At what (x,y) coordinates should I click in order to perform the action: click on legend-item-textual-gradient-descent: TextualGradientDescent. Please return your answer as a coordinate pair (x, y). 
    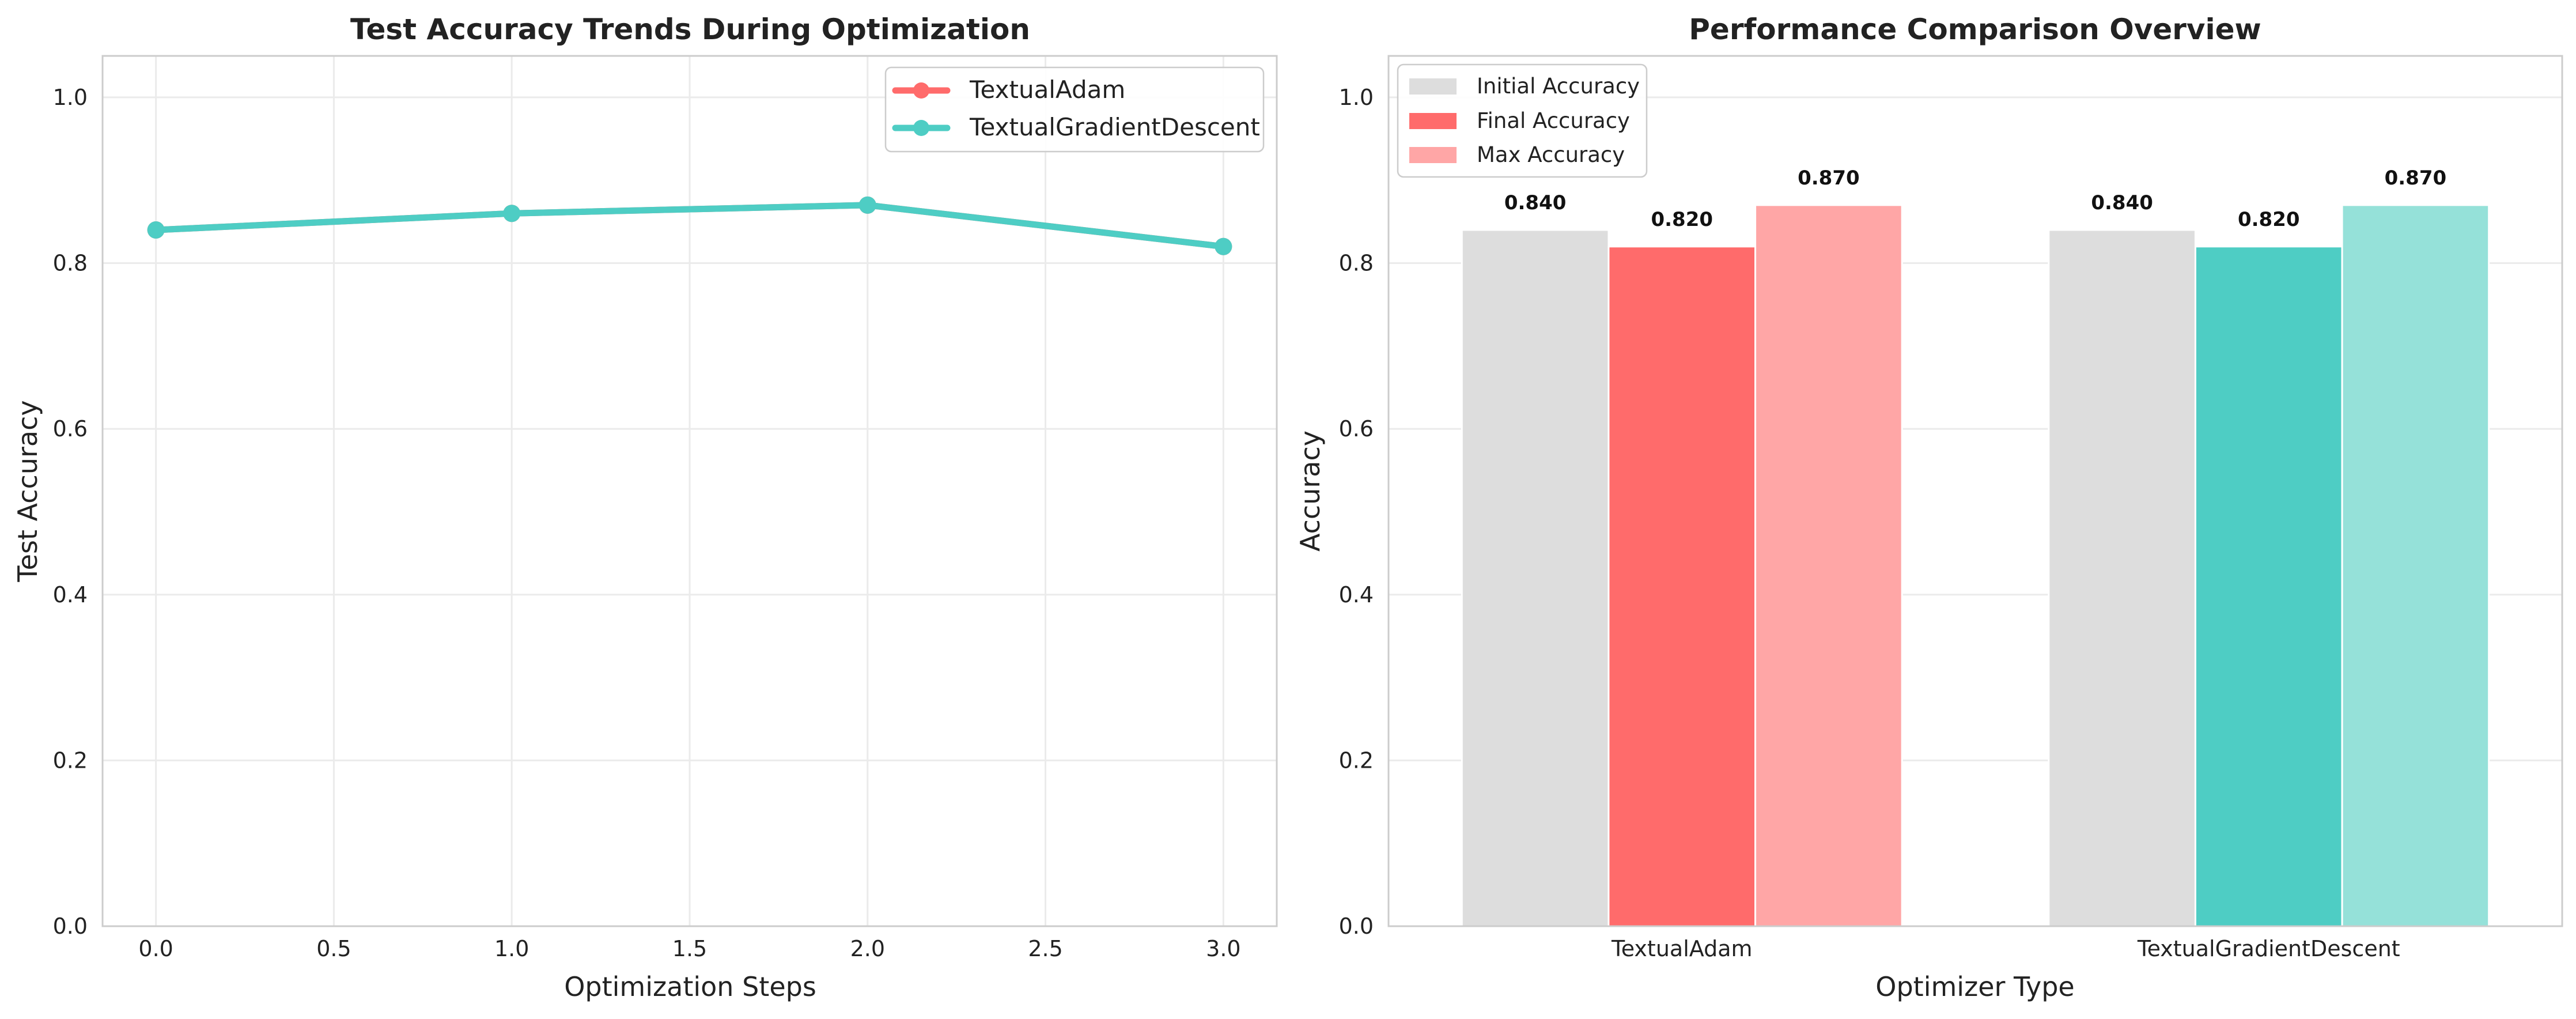
    Looking at the image, I should click on (1076, 127).